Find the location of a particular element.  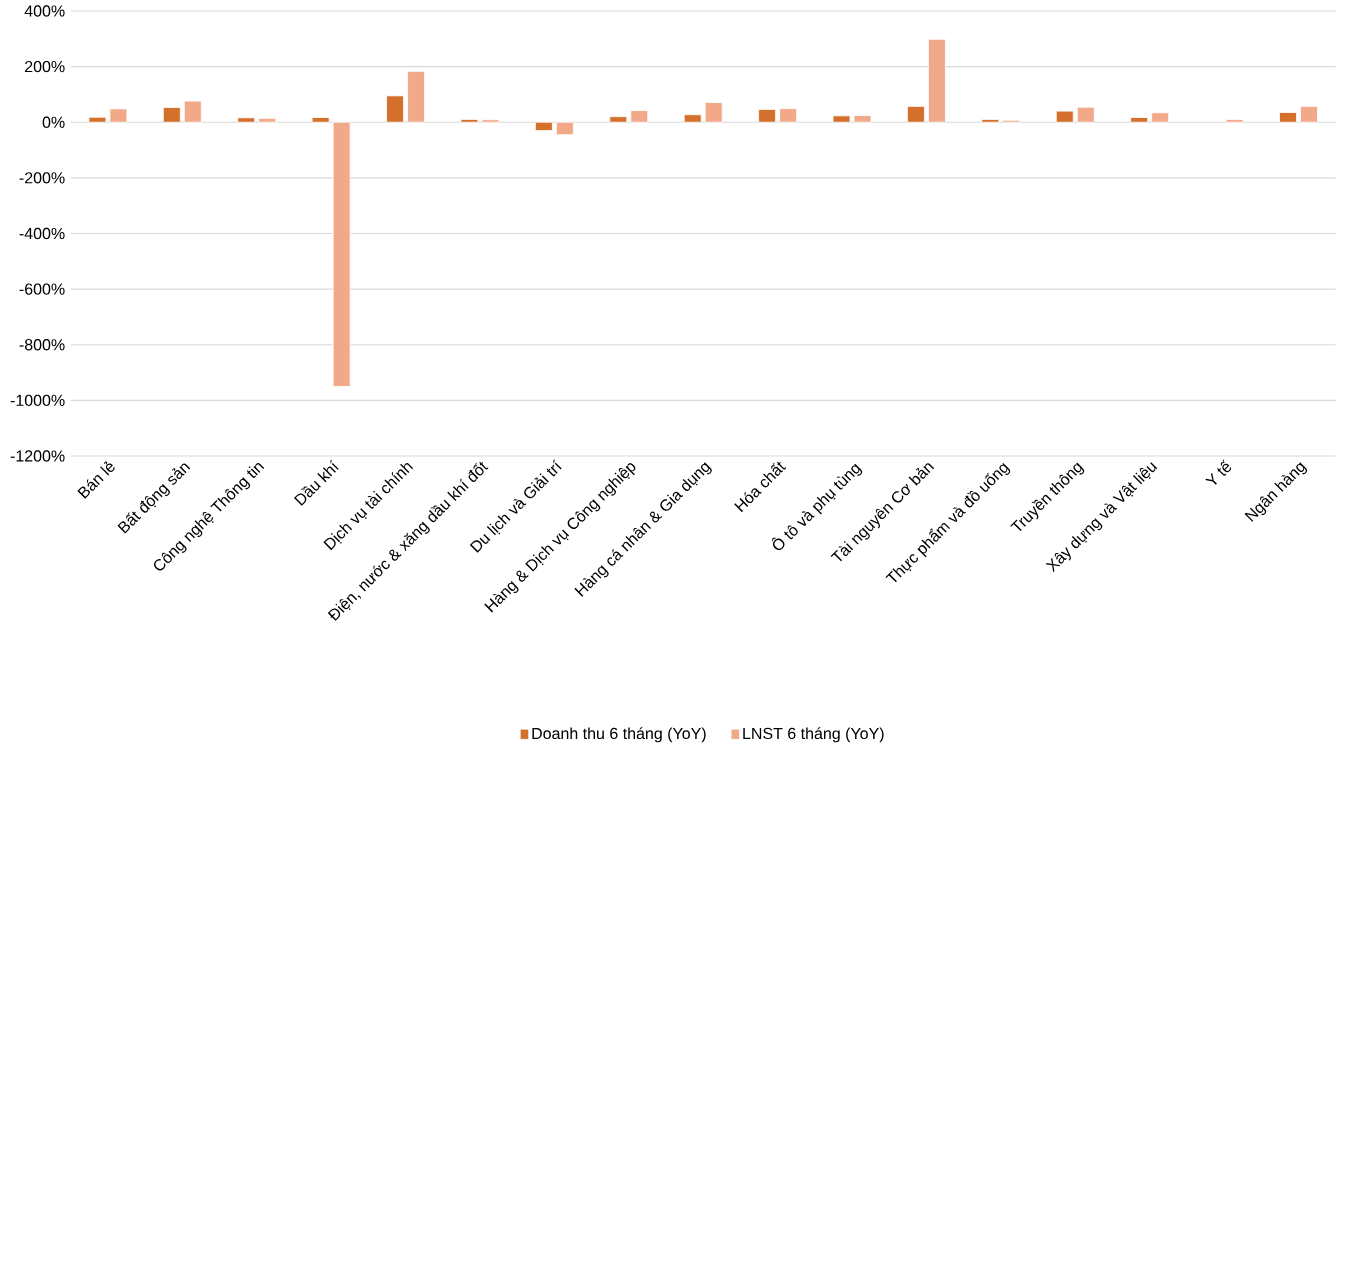

legend-label: Doanh thu 6 tháng (YoY) is located at coordinates (619, 735).